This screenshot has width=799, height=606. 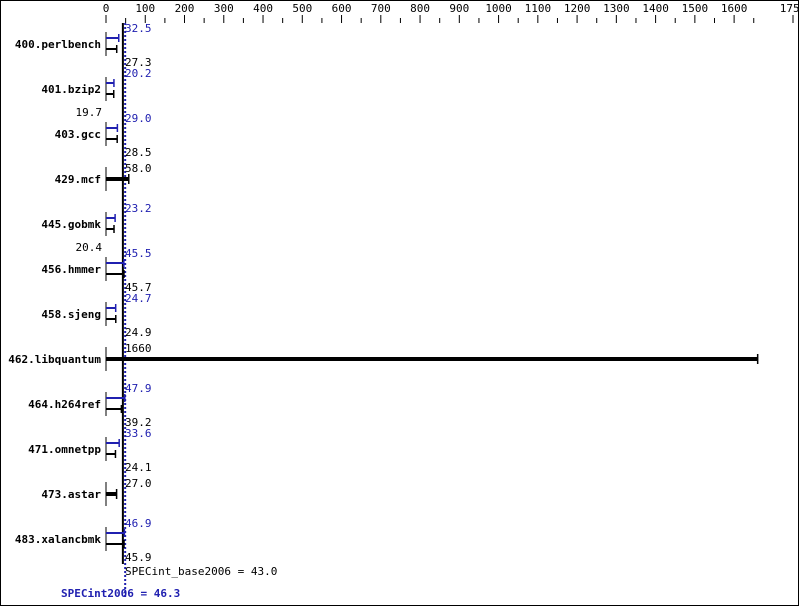 What do you see at coordinates (263, 8) in the screenshot?
I see `x-tick-label: 400` at bounding box center [263, 8].